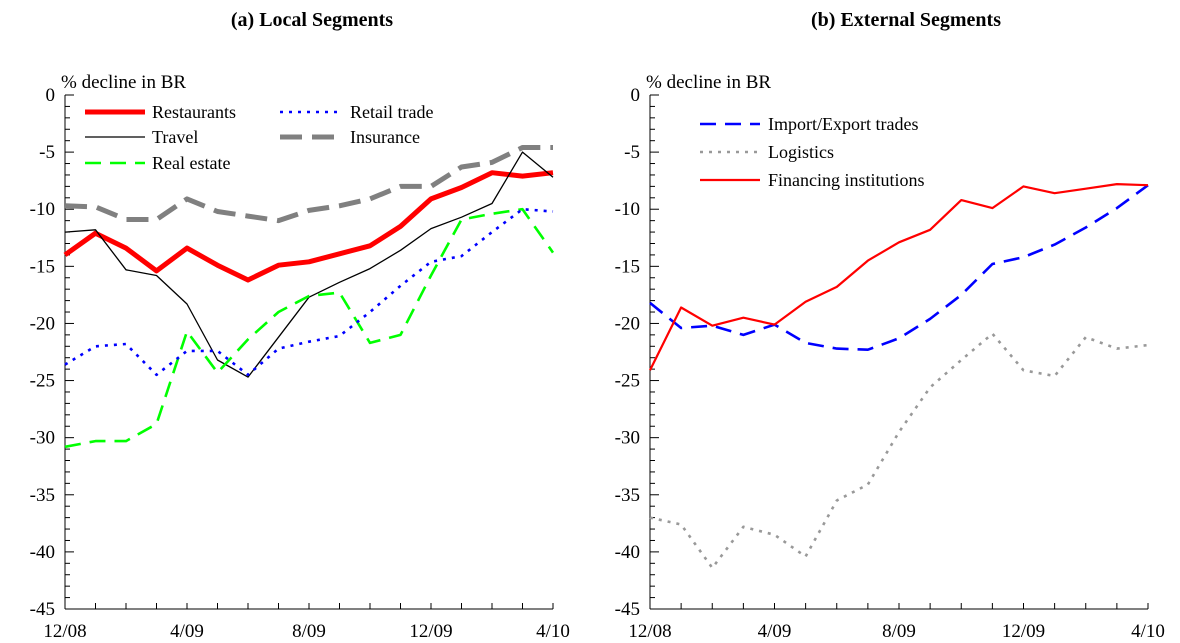 The height and width of the screenshot is (643, 1180). What do you see at coordinates (899, 268) in the screenshot?
I see `series-line-import-export-trades` at bounding box center [899, 268].